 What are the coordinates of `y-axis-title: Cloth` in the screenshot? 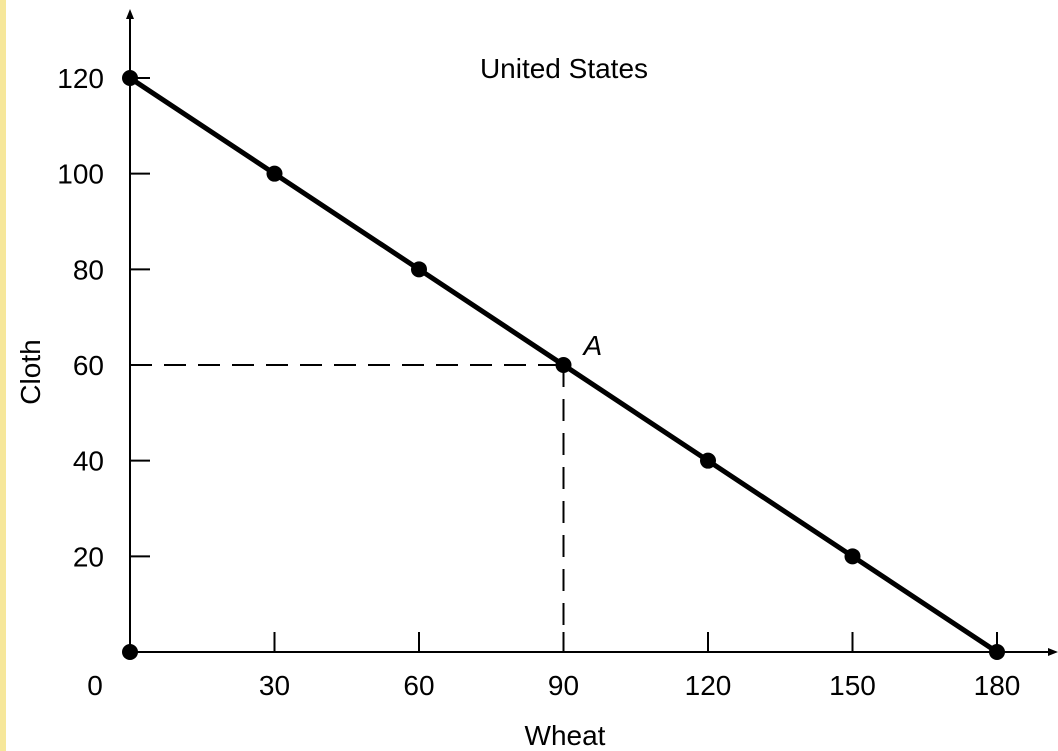 It's located at (30, 371).